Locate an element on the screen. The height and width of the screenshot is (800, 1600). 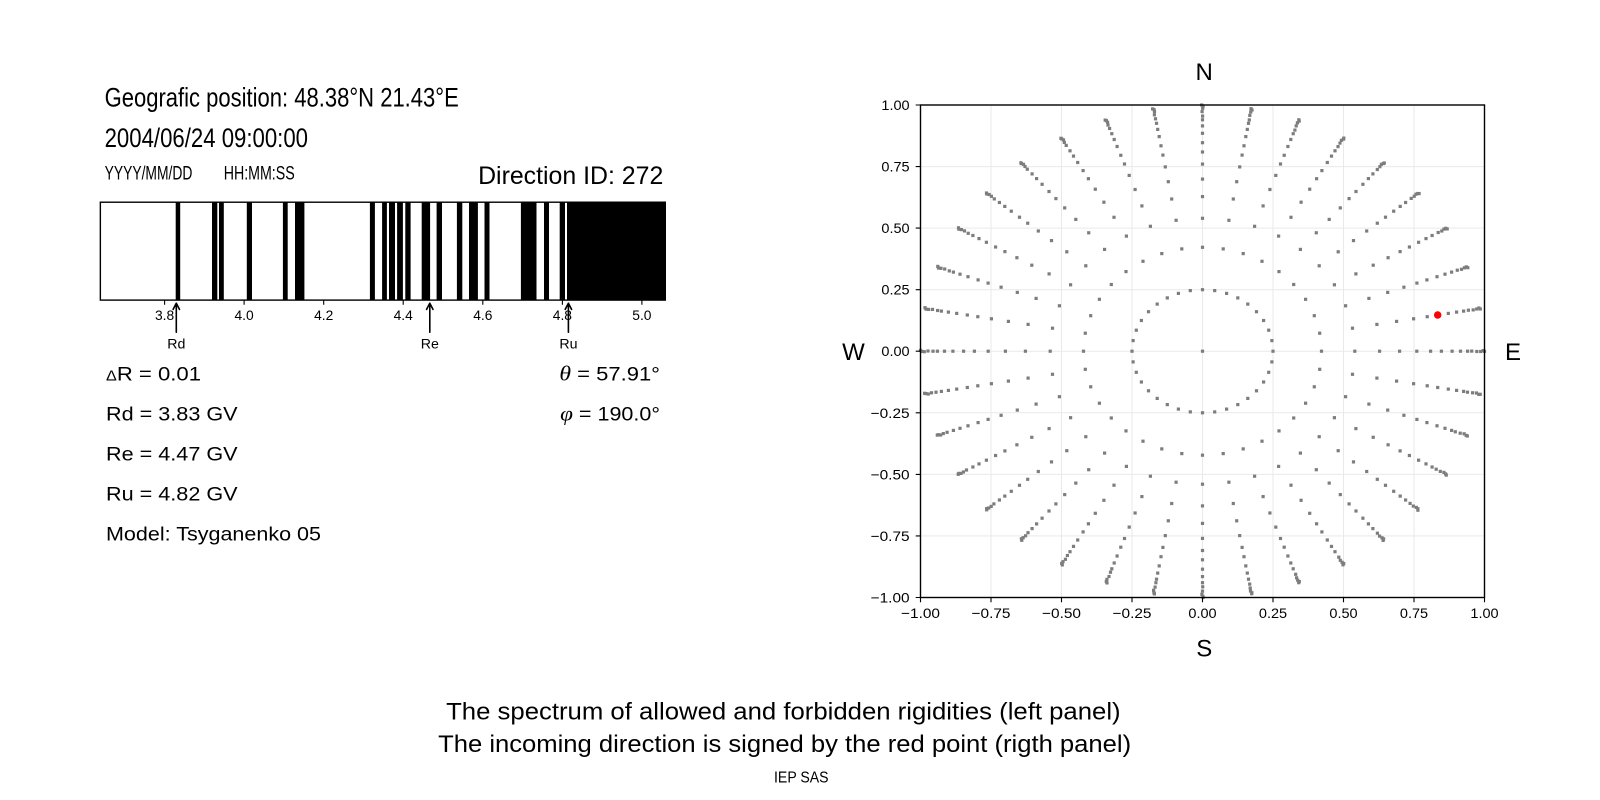
svg-text: S is located at coordinates (1204, 649).